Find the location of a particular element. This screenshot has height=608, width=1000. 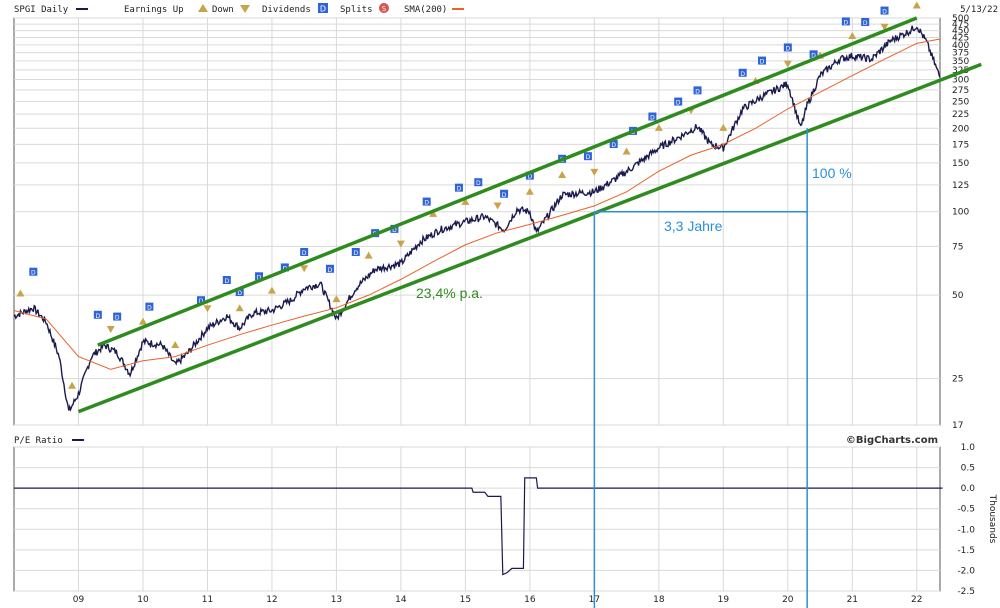

x-tick-label: 12 is located at coordinates (271, 600).